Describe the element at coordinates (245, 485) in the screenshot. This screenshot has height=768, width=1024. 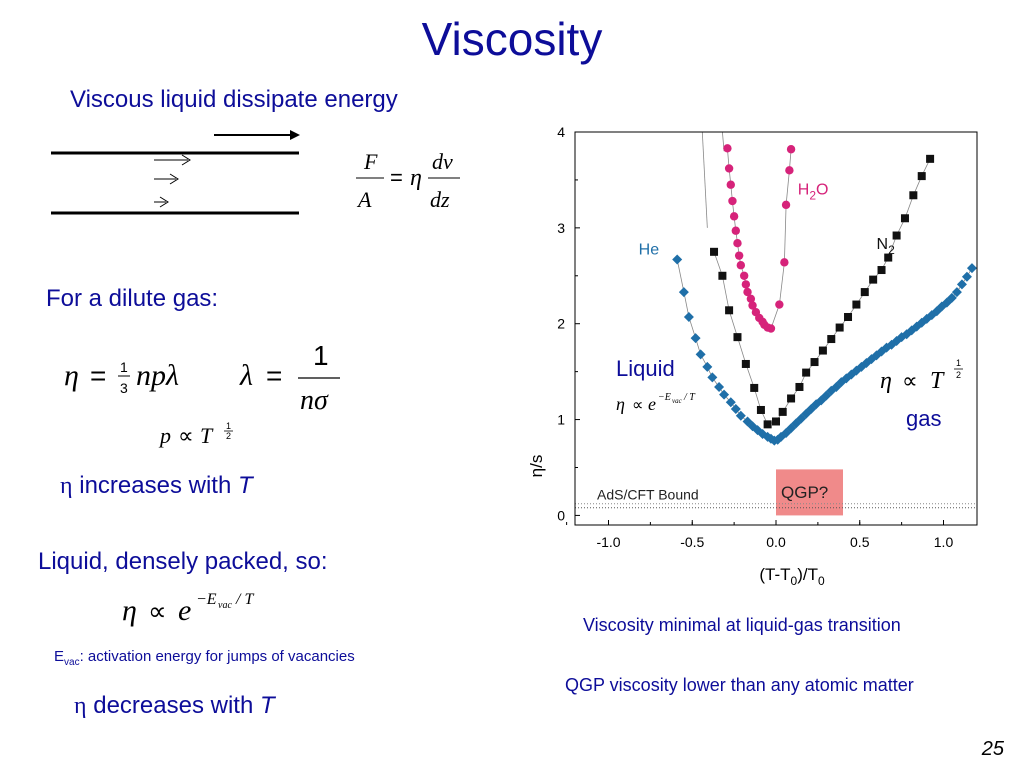
I see `temperature-symbol: T` at that location.